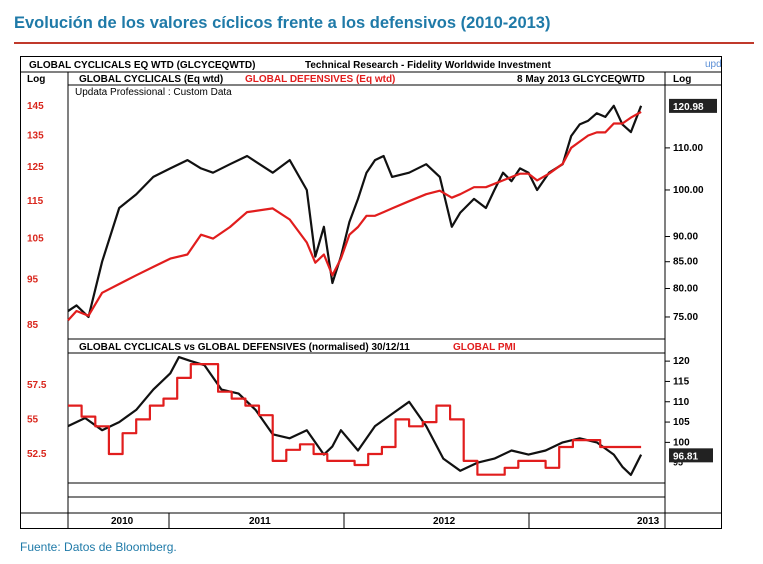 The width and height of the screenshot is (763, 564). I want to click on top-current-badge, so click(693, 105).